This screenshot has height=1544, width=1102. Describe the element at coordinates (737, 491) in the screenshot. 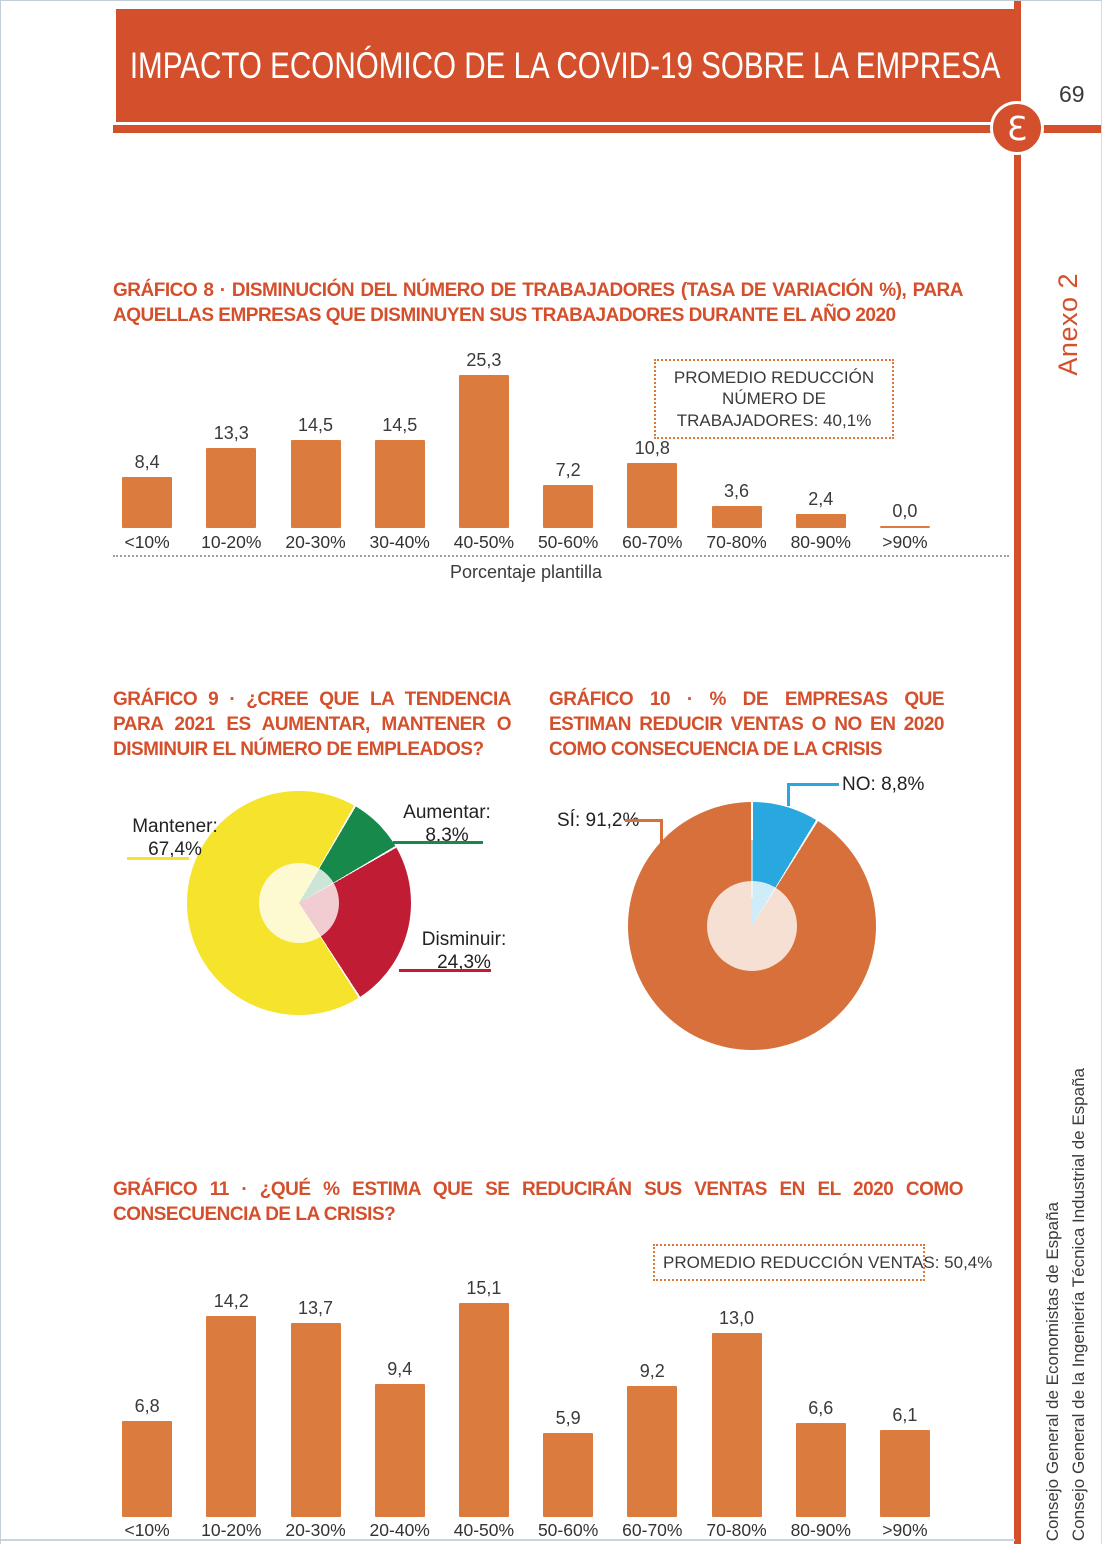

I see `bar-value-label: 3,6` at that location.